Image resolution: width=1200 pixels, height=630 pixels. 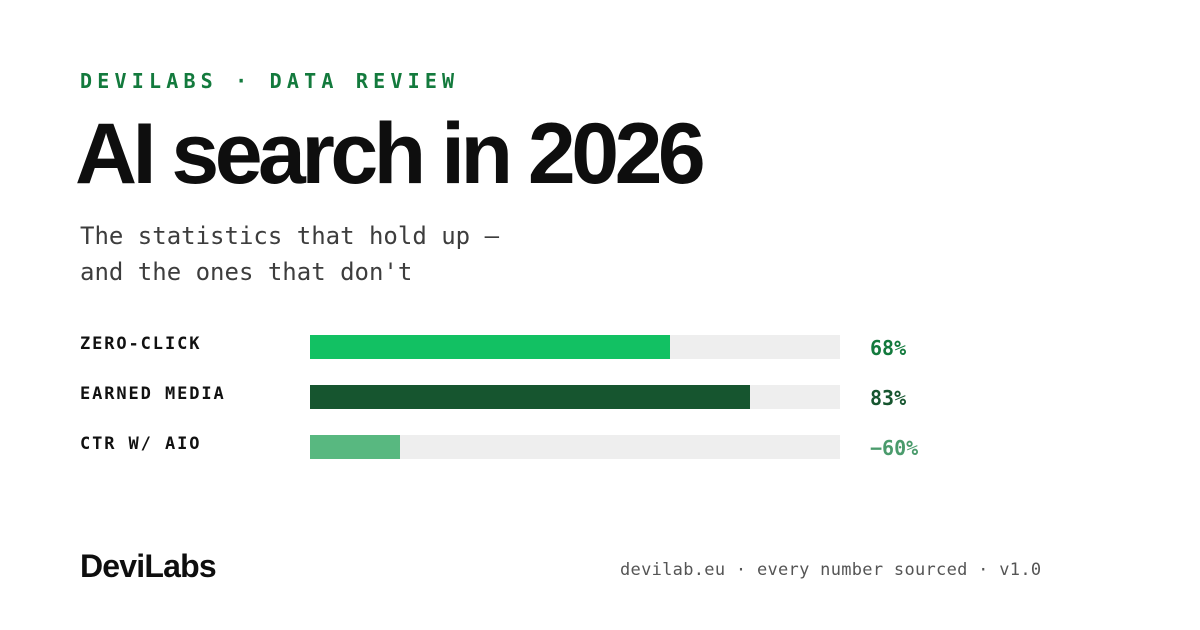 I want to click on stat-value: −60%, so click(x=894, y=448).